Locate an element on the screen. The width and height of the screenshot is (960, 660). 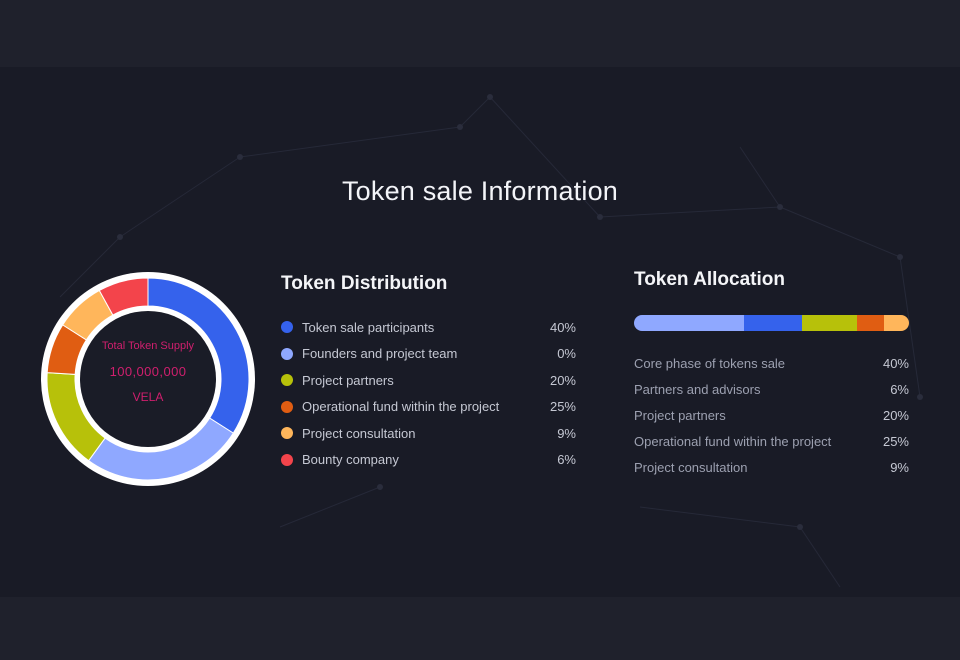
distribution-value: 0% is located at coordinates (566, 354).